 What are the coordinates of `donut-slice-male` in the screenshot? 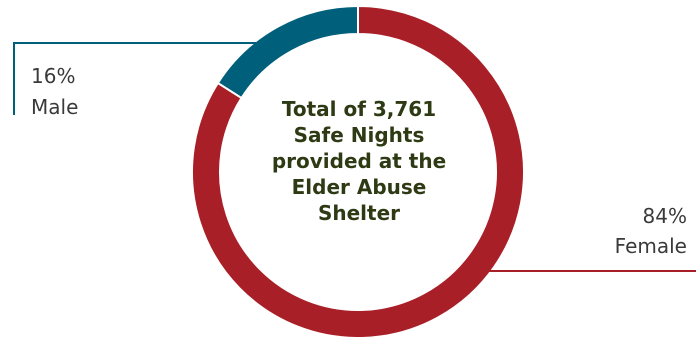 It's located at (287, 52).